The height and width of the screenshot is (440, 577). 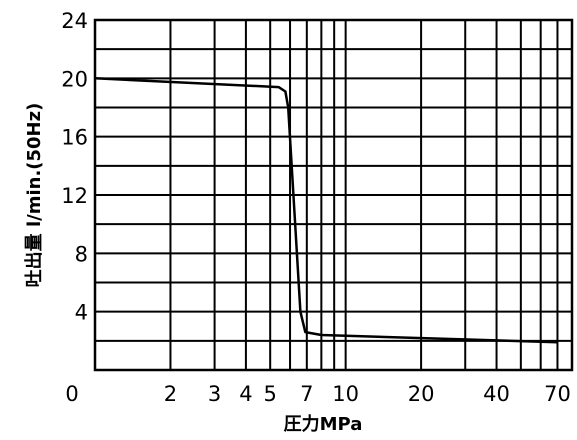 I want to click on y-tick-label: 24, so click(x=74, y=21).